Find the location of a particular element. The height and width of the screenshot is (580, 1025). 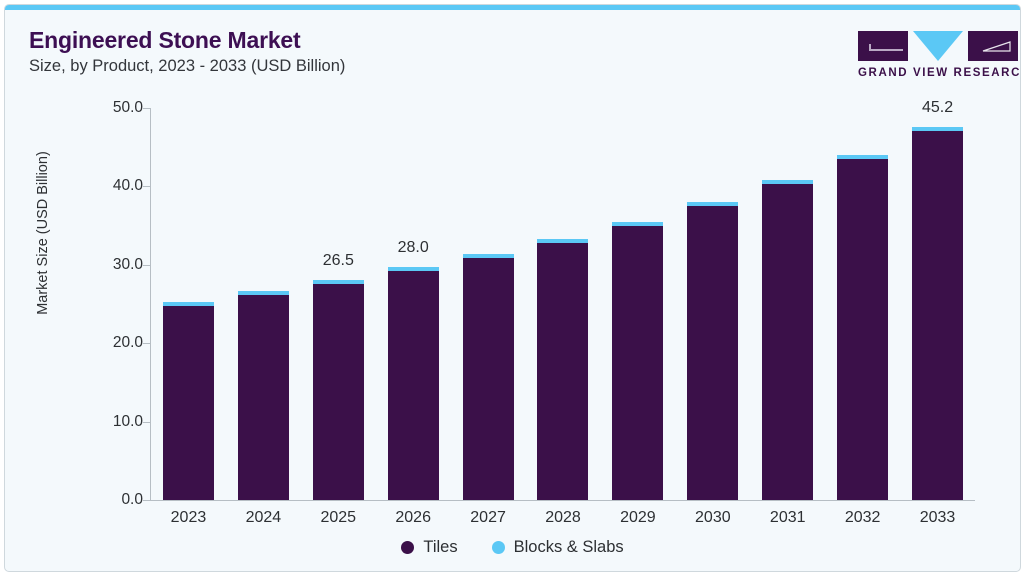

y-axis-tick: 40.0 is located at coordinates (117, 185).